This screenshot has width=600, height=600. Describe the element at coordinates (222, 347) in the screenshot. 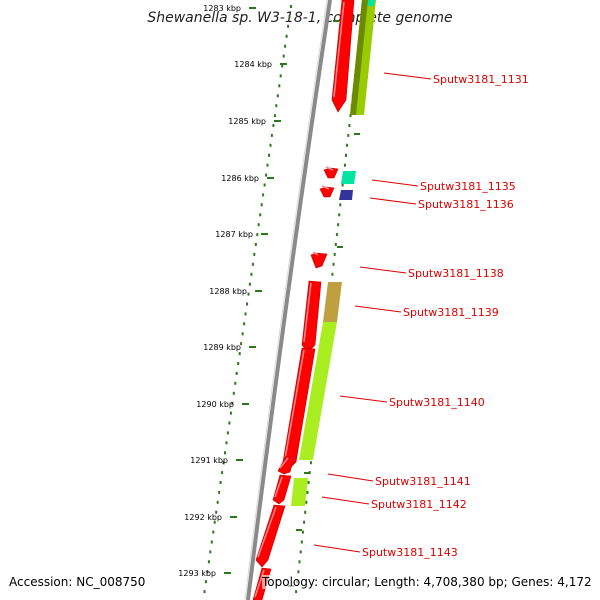

I see `kbp-label: 1289 kbp` at that location.